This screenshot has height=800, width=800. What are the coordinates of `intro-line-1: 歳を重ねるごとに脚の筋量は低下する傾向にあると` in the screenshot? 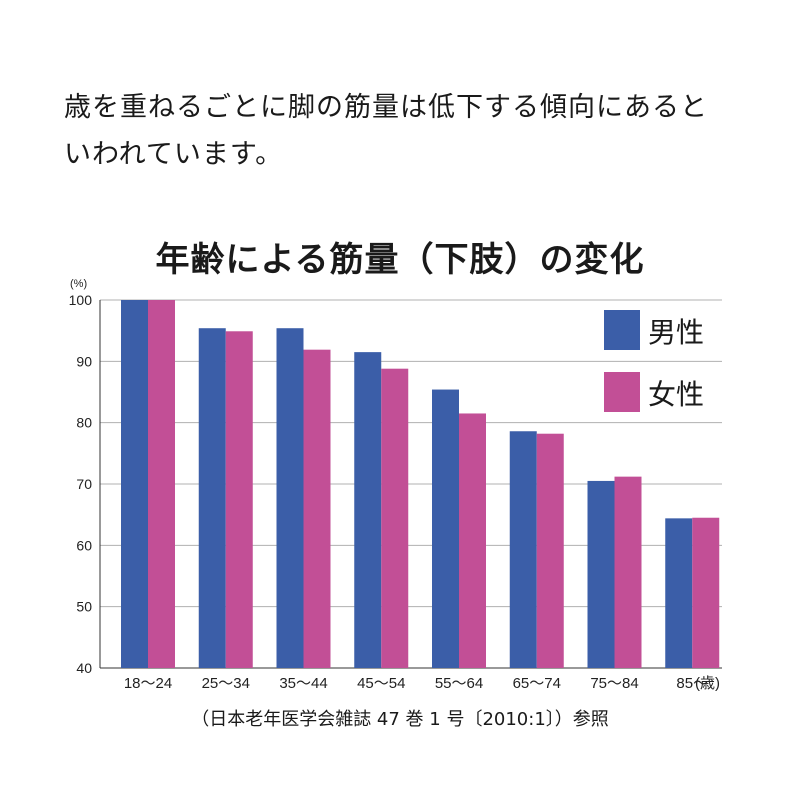 It's located at (386, 107).